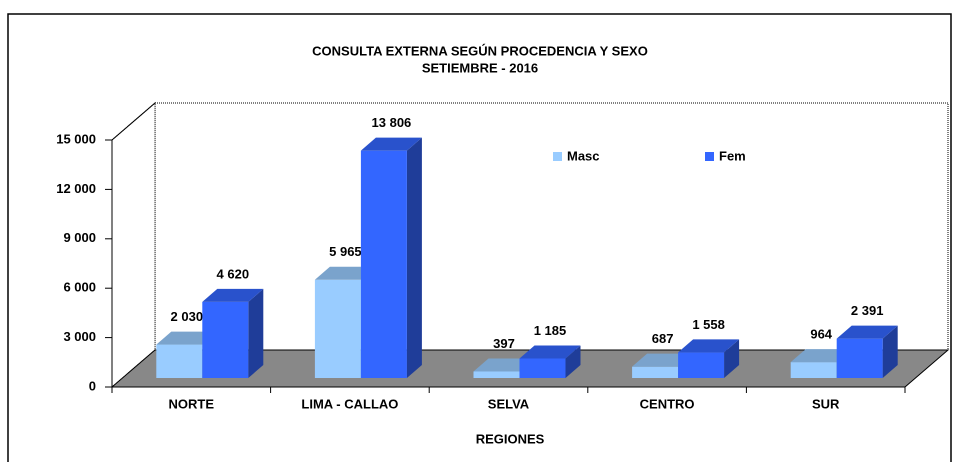 This screenshot has height=462, width=960. I want to click on y-tick-label: 3 000, so click(79, 336).